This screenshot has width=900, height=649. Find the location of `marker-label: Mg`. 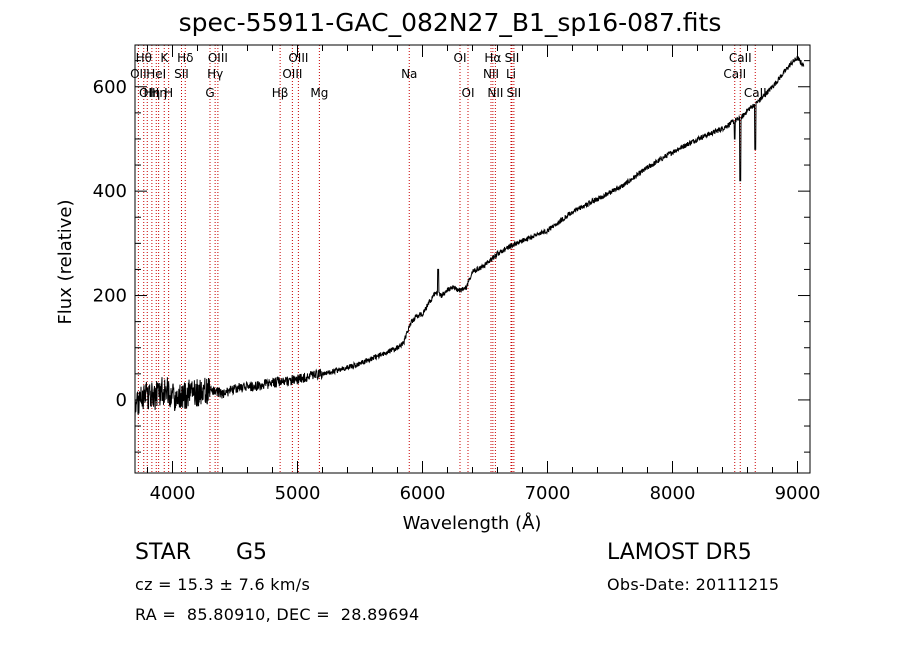

marker-label: Mg is located at coordinates (319, 93).